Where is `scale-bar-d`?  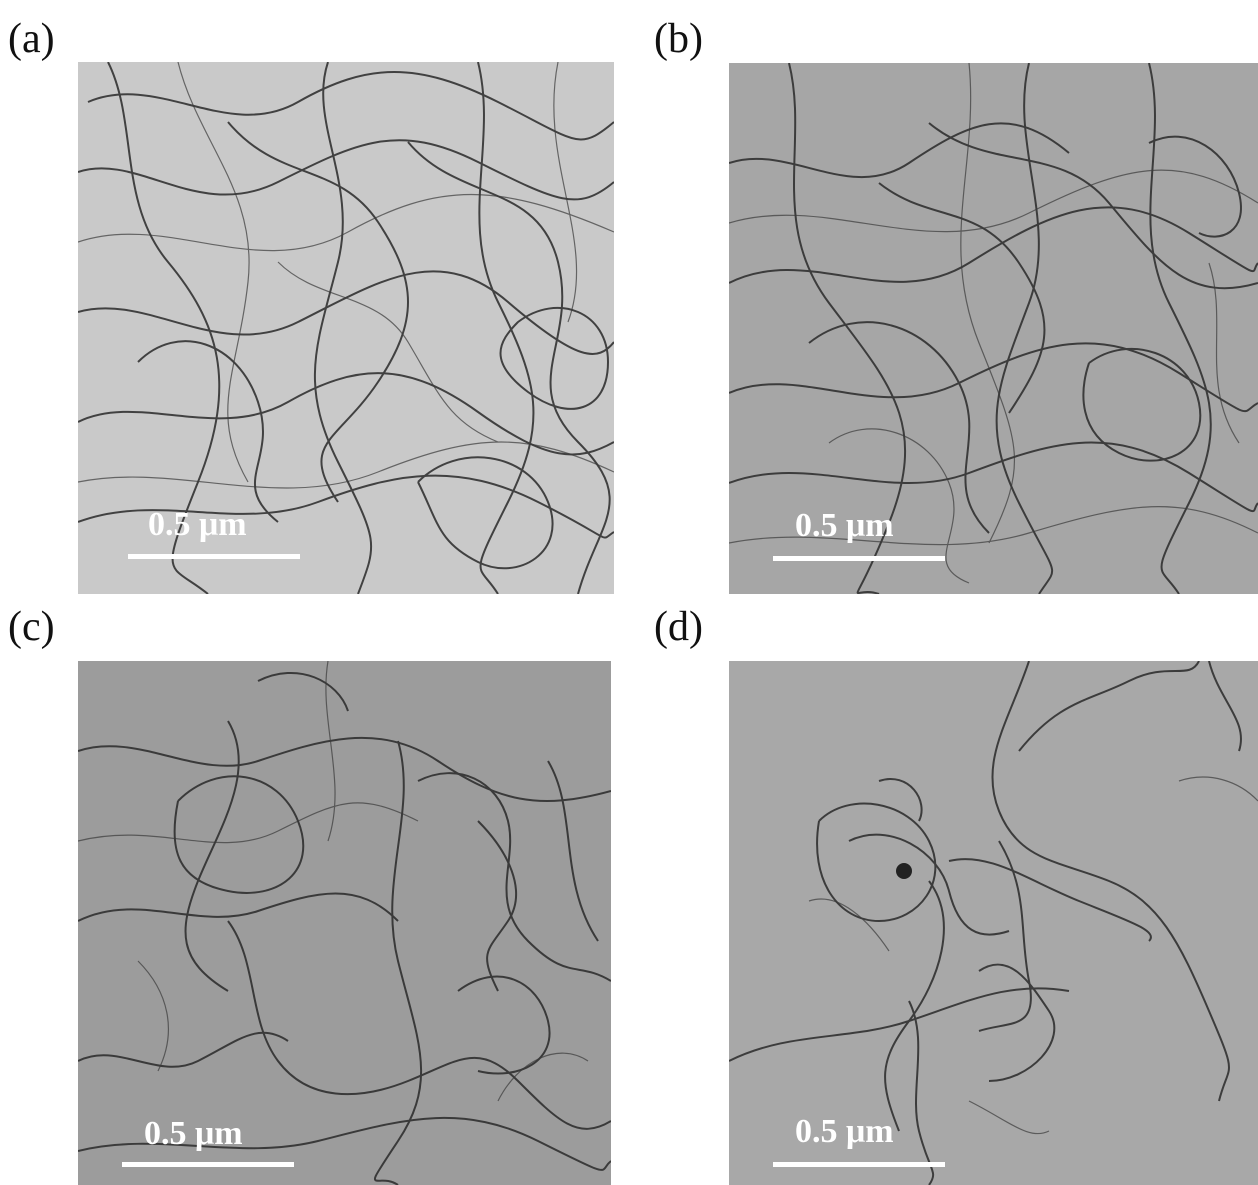 scale-bar-d is located at coordinates (859, 1164).